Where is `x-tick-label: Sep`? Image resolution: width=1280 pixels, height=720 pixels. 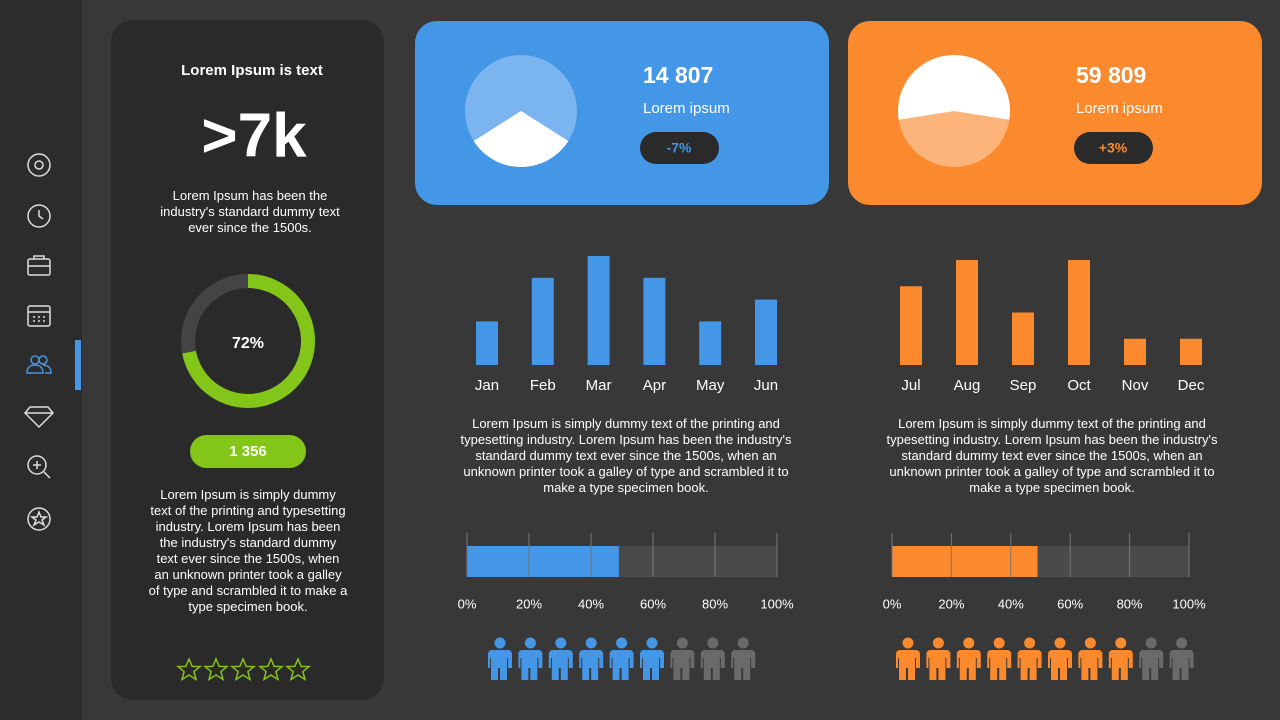
x-tick-label: Sep is located at coordinates (1023, 385).